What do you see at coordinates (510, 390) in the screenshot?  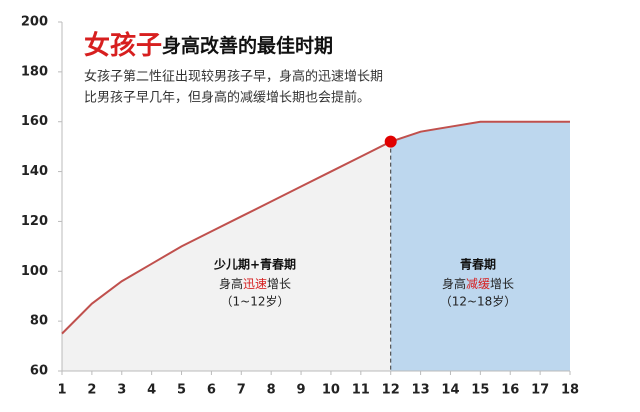 I see `x-tick-label: 16` at bounding box center [510, 390].